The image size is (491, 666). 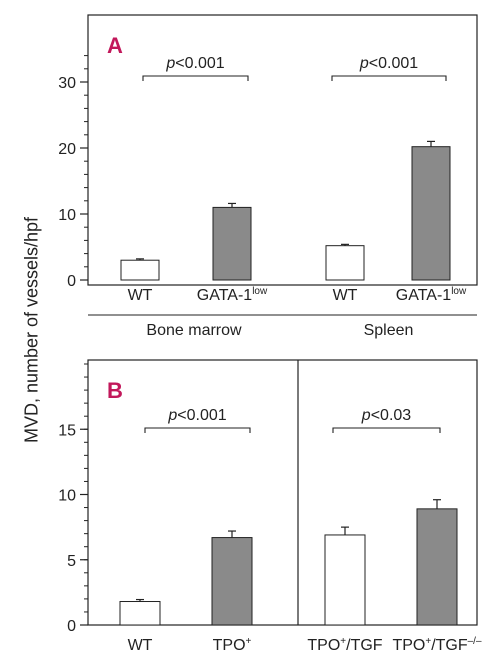 I want to click on y-tick-label: 30, so click(x=67, y=83).